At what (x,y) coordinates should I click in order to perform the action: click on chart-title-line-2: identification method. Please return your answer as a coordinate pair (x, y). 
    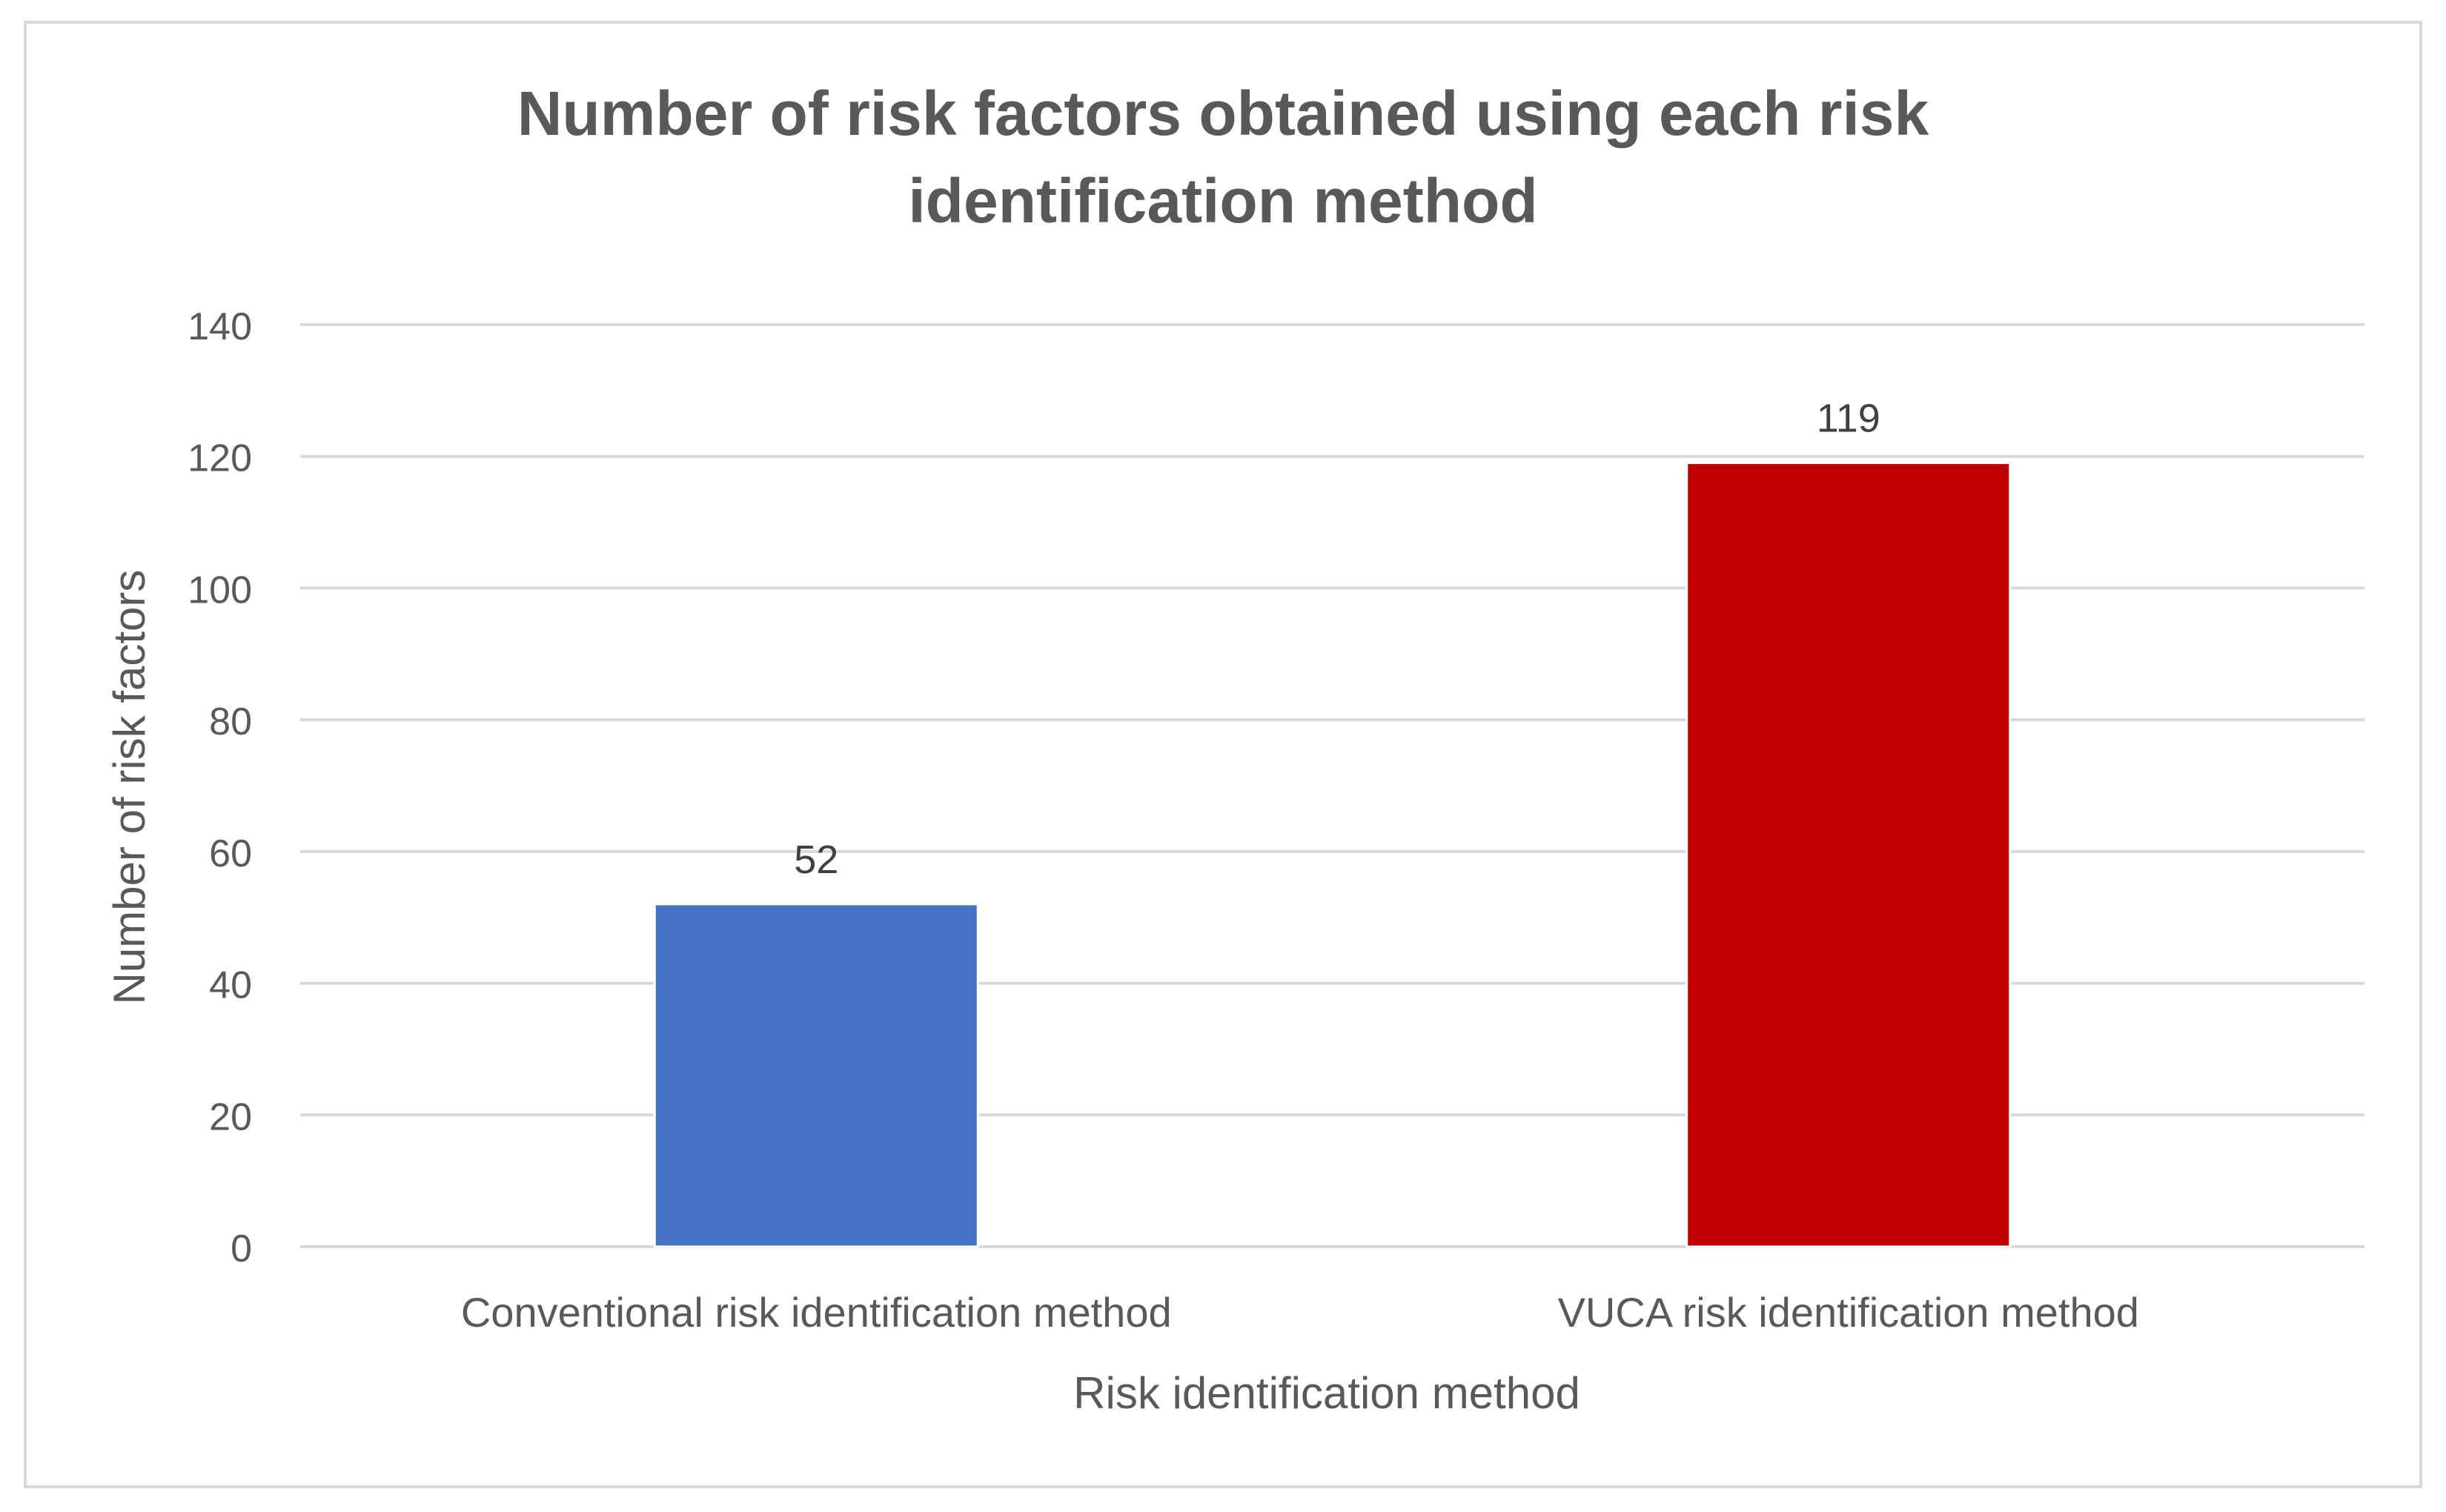
    Looking at the image, I should click on (1222, 201).